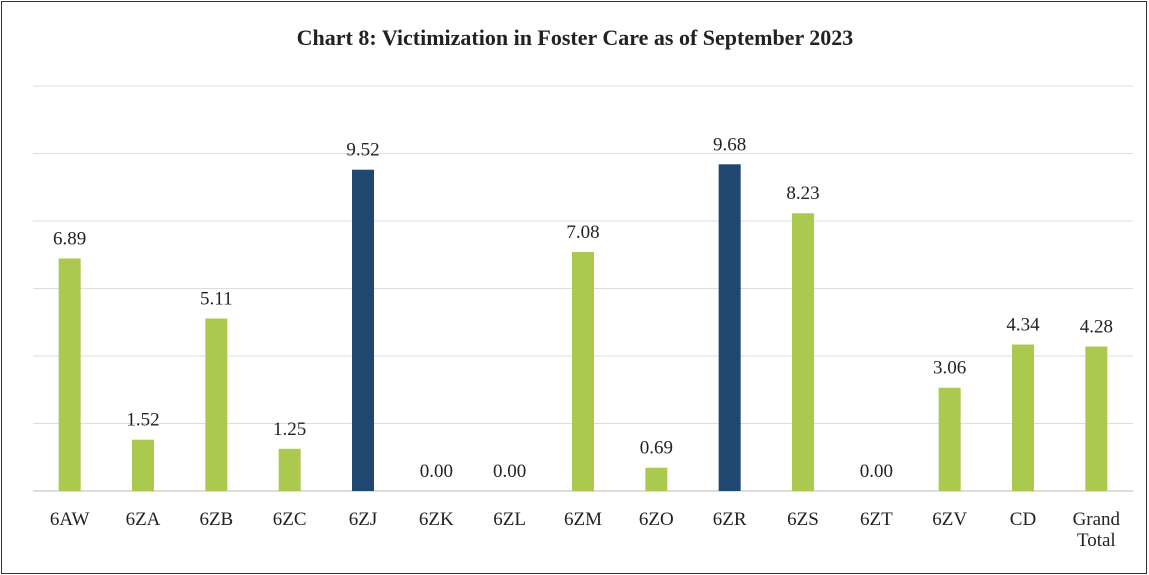  Describe the element at coordinates (729, 144) in the screenshot. I see `data-label: 9.68` at that location.